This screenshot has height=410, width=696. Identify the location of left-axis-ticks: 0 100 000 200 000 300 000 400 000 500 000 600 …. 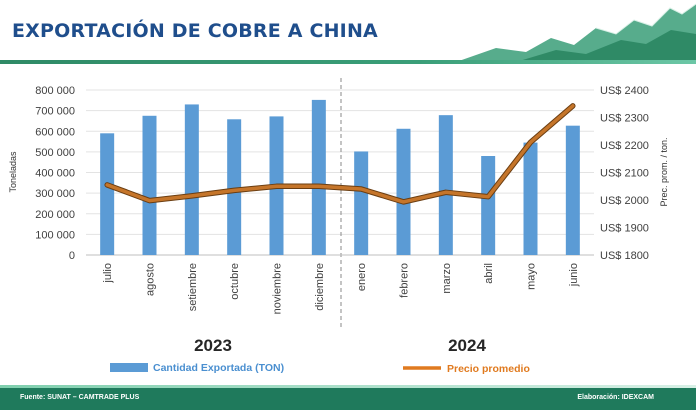
(55, 173).